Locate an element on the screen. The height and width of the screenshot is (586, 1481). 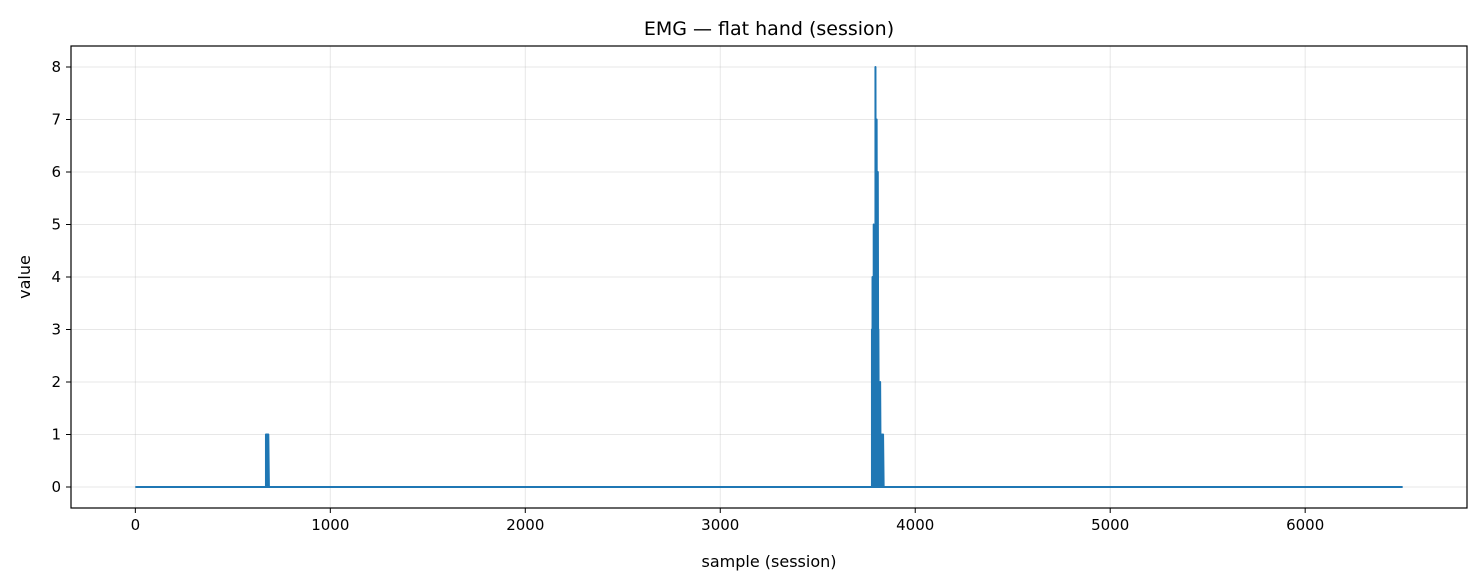
y-tick-label: 2 is located at coordinates (56, 382).